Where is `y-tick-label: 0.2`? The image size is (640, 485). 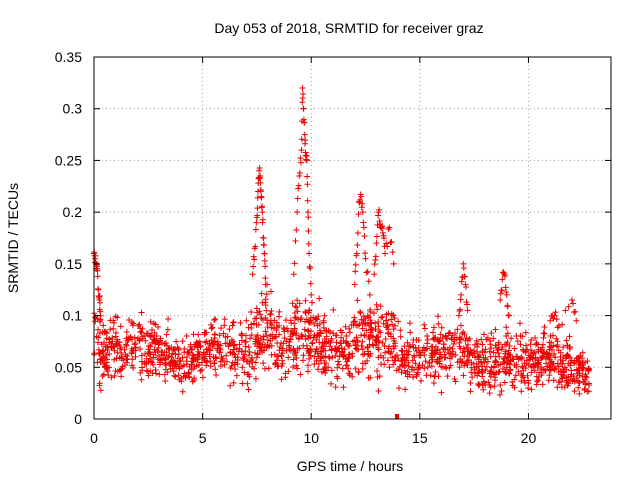 y-tick-label: 0.2 is located at coordinates (73, 212).